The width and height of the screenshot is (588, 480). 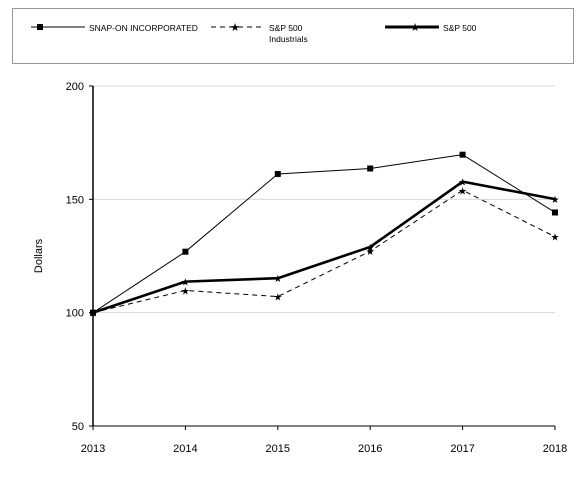 I want to click on y-axis-title: Dollars, so click(x=39, y=255).